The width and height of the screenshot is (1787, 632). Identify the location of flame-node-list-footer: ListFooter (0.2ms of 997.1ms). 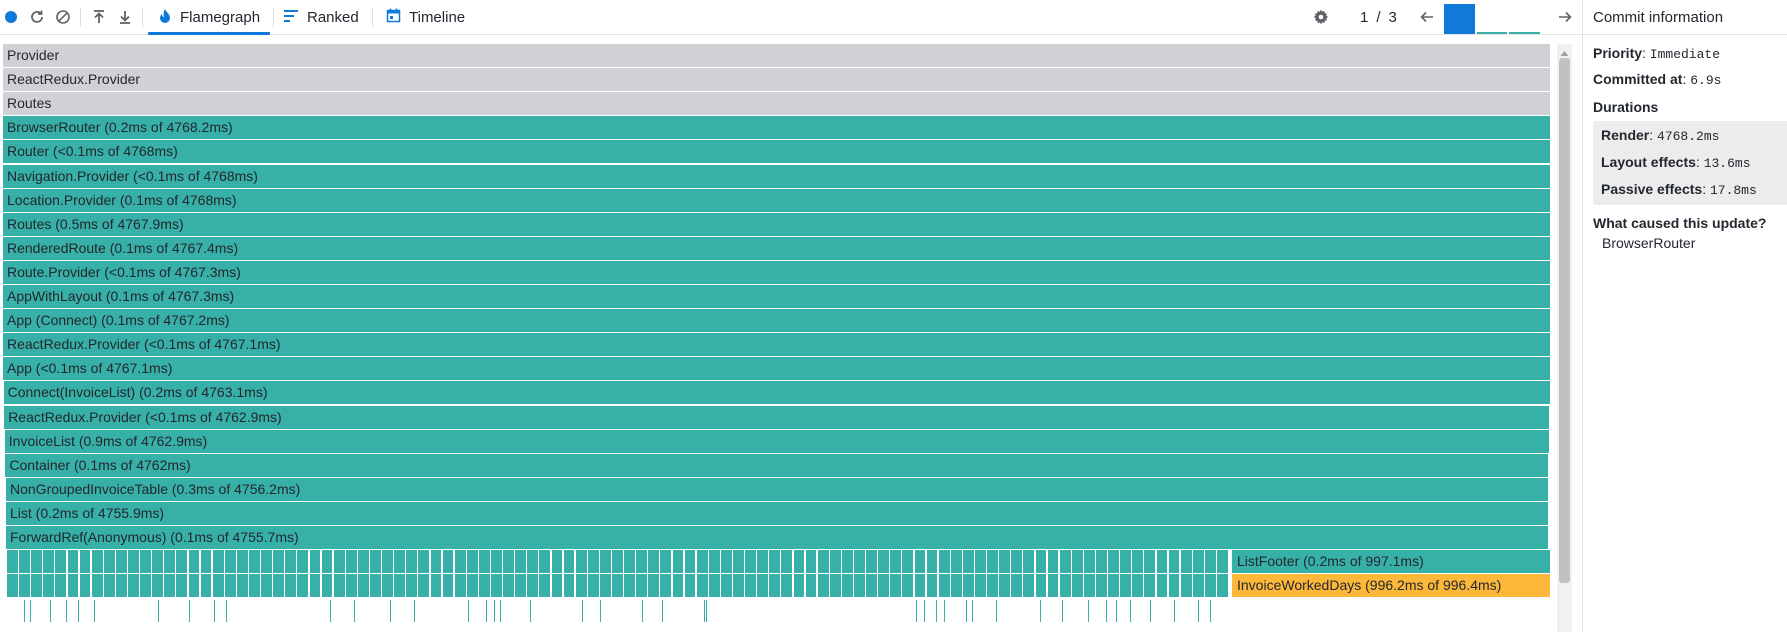
(1391, 562).